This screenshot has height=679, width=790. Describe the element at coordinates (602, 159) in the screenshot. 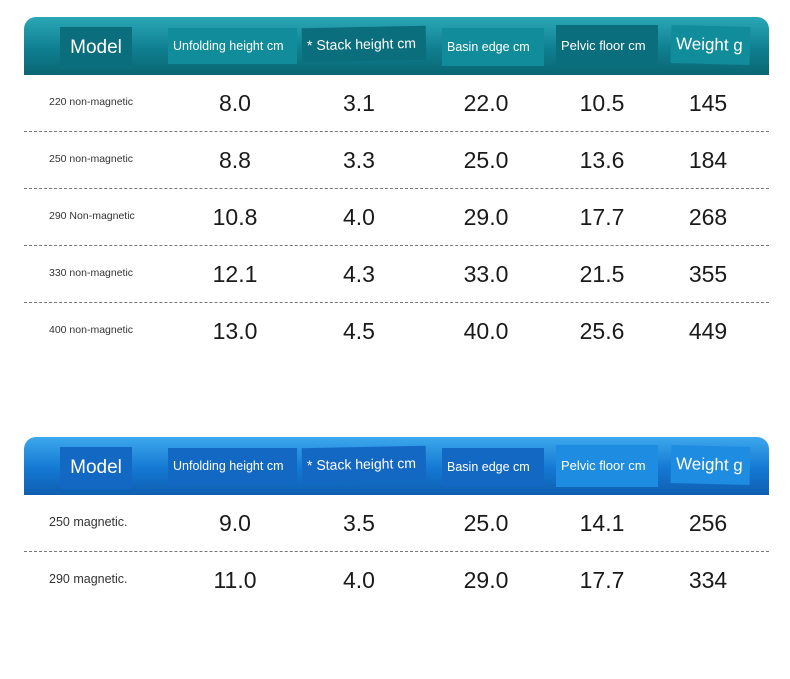

I see `pelvic-floor-cell: 13.6` at that location.